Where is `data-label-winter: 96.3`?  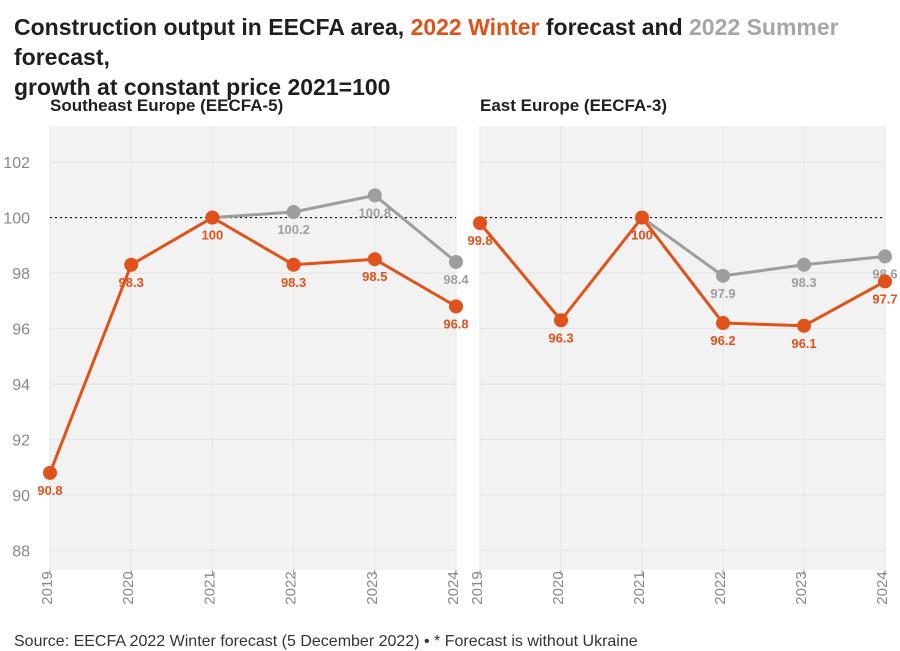 data-label-winter: 96.3 is located at coordinates (560, 337).